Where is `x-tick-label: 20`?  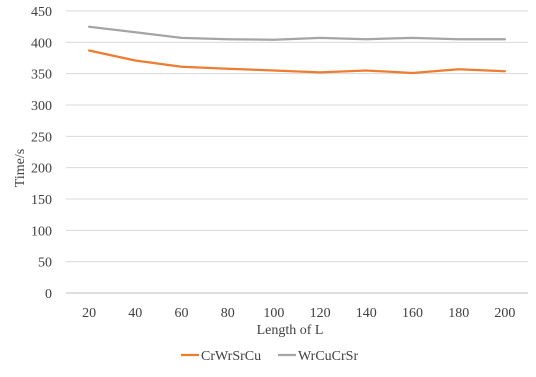
x-tick-label: 20 is located at coordinates (89, 313).